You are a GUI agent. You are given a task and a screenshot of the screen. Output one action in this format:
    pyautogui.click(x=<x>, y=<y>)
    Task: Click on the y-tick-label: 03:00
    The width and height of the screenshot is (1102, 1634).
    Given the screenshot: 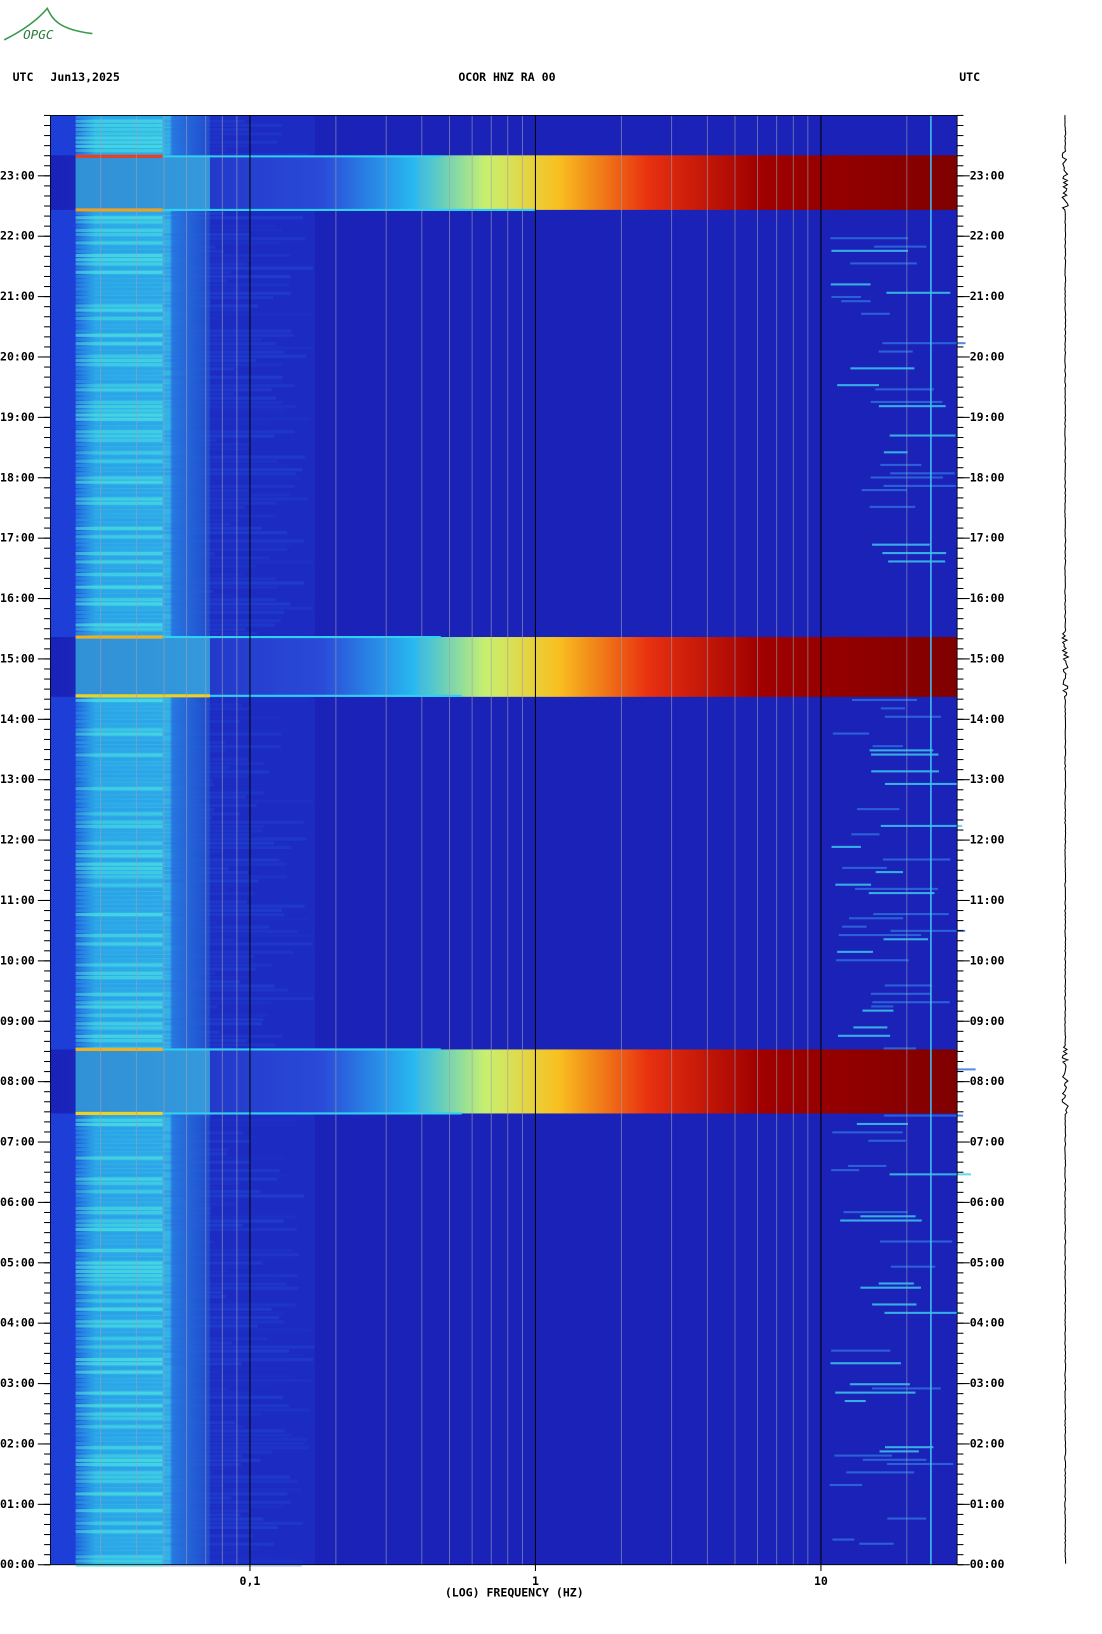 What is the action you would take?
    pyautogui.click(x=987, y=1383)
    